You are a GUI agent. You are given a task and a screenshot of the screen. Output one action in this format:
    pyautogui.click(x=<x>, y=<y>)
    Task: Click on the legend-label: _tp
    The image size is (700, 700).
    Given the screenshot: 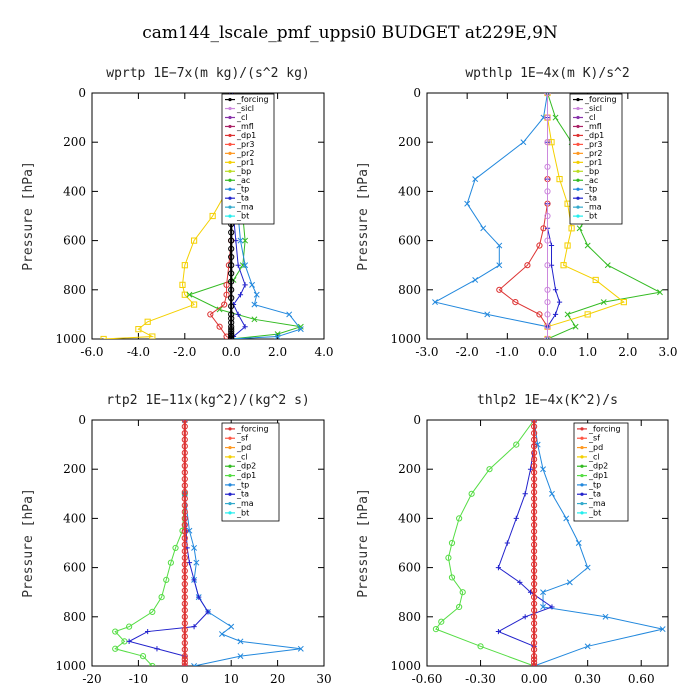 What is the action you would take?
    pyautogui.click(x=242, y=189)
    